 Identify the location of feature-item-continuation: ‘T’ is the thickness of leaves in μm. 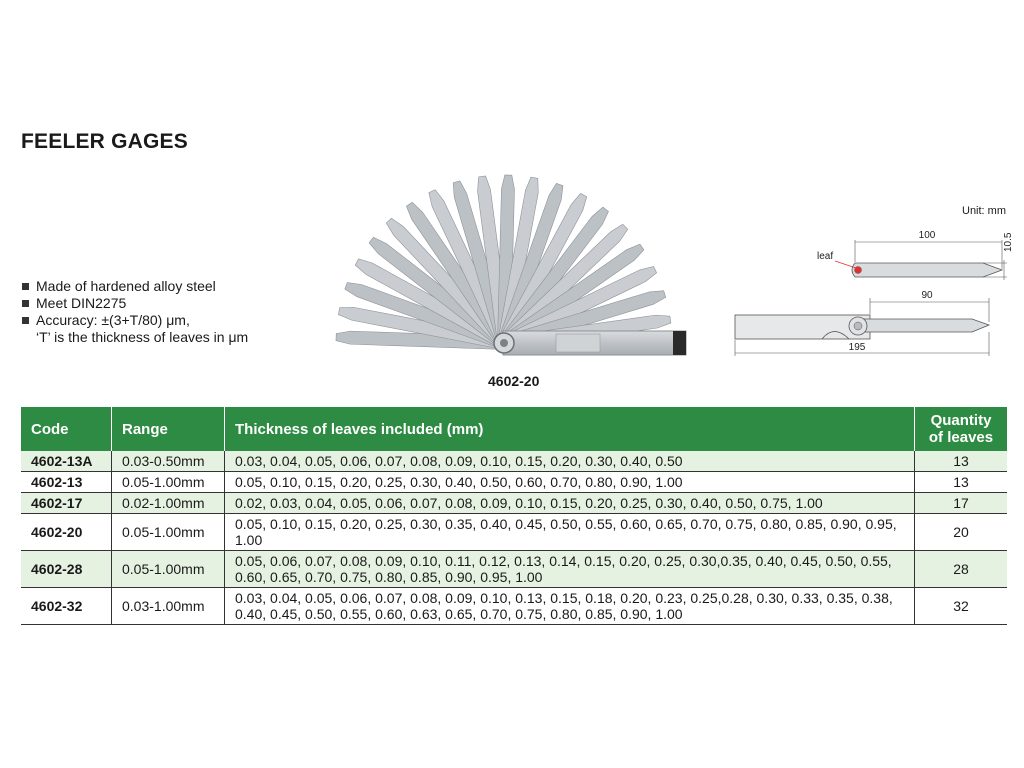
(135, 337).